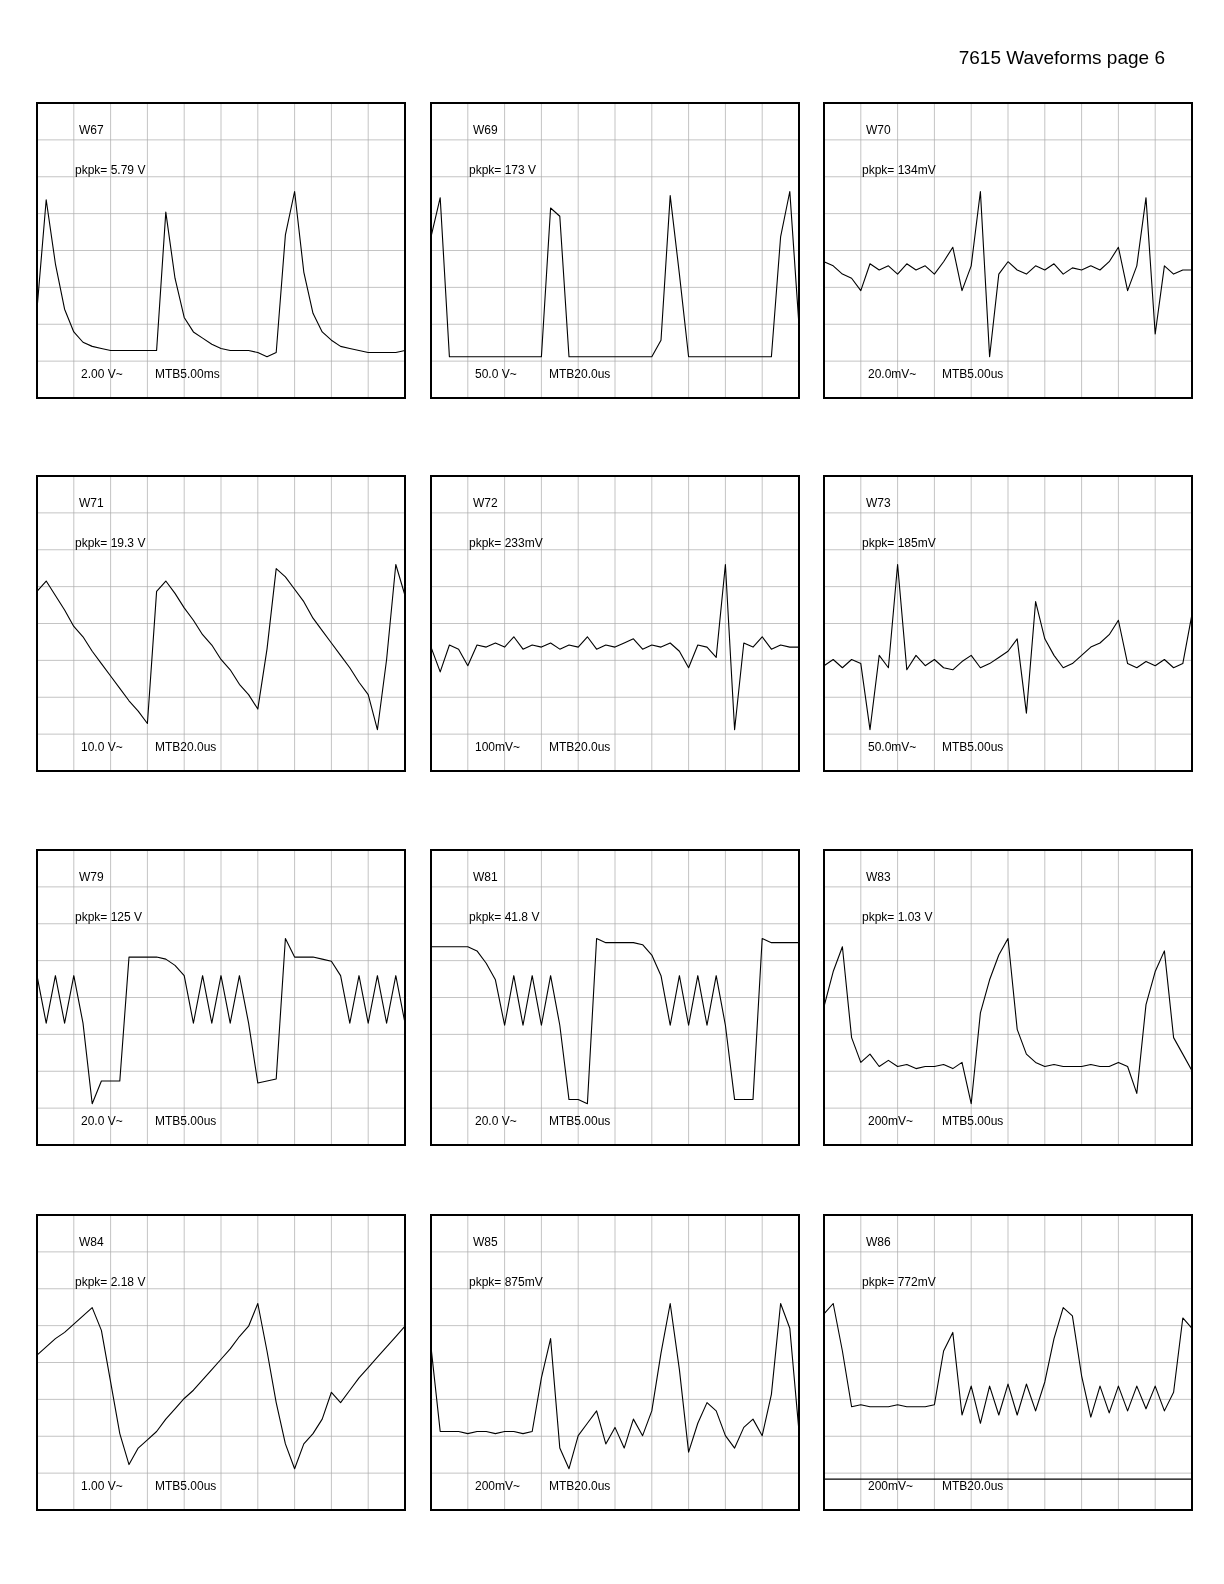 This screenshot has width=1224, height=1584. Describe the element at coordinates (892, 374) in the screenshot. I see `annotation: 20.0mV~` at that location.